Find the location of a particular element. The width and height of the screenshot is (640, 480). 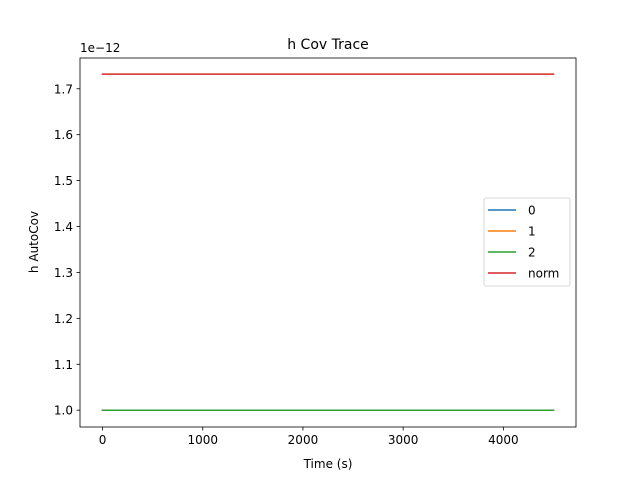

y-tick-label: 1.7 is located at coordinates (63, 89).